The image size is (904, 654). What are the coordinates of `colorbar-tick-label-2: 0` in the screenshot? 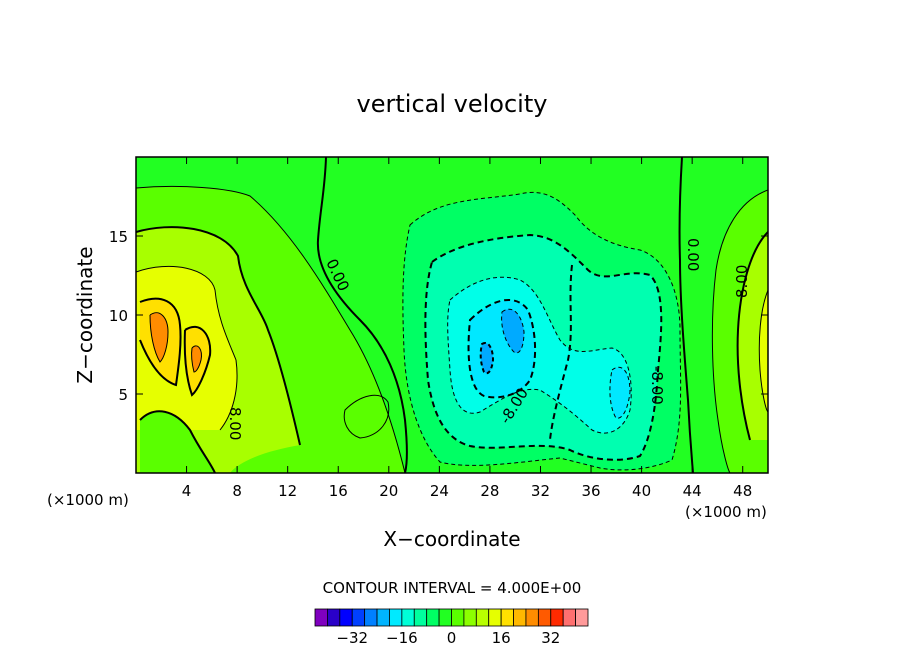 It's located at (452, 638).